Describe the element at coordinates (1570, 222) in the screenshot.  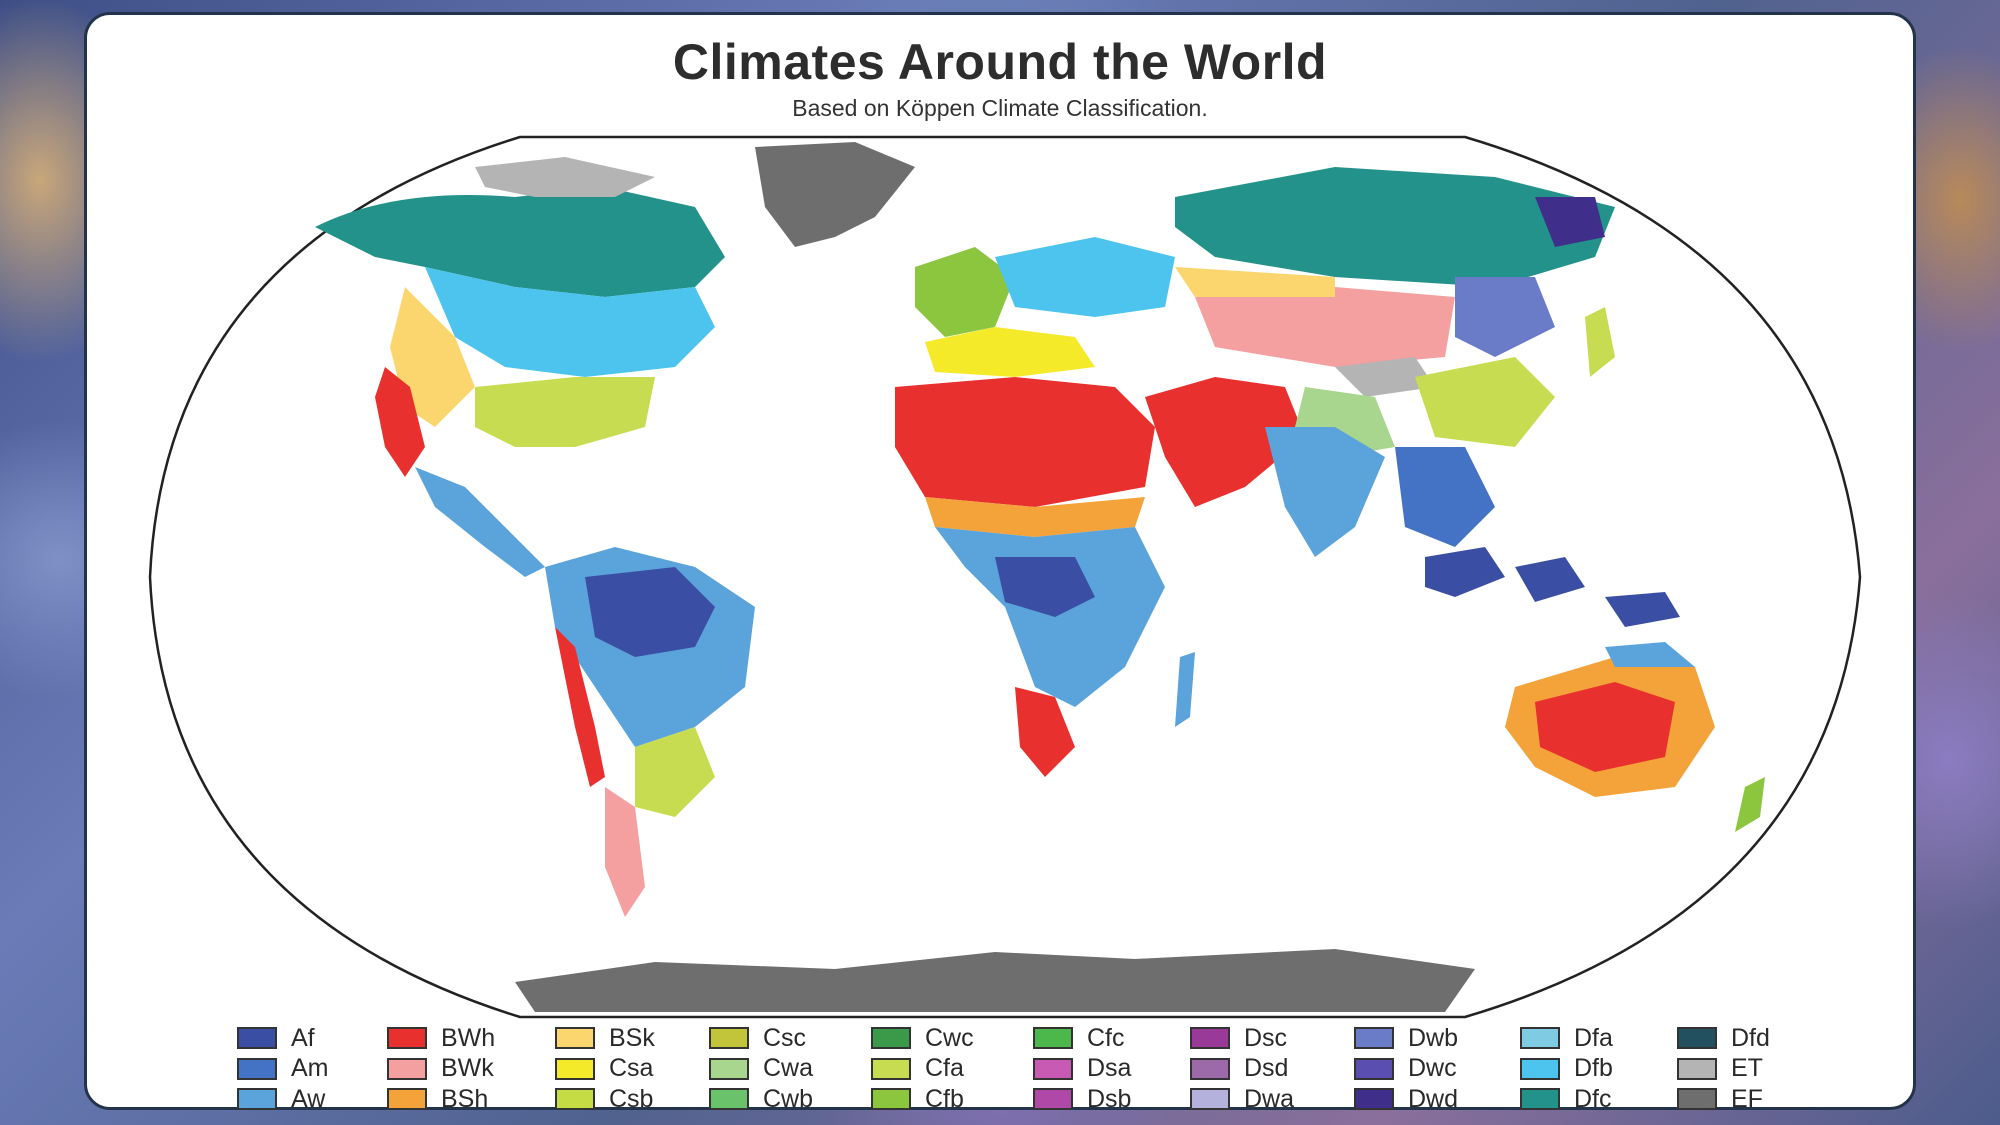
I see `climate-as-dfd` at that location.